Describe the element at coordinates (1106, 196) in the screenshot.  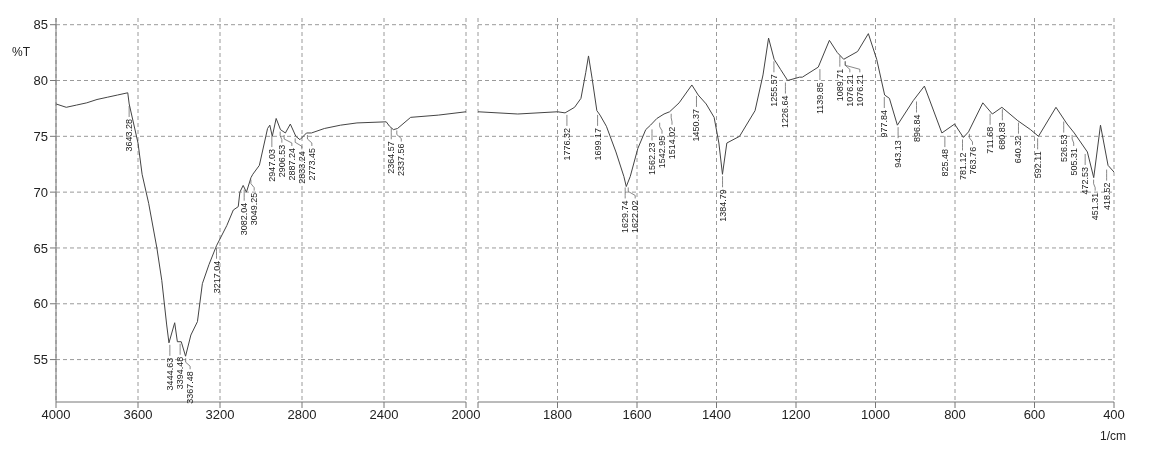
I see `annotation: 418.52` at that location.